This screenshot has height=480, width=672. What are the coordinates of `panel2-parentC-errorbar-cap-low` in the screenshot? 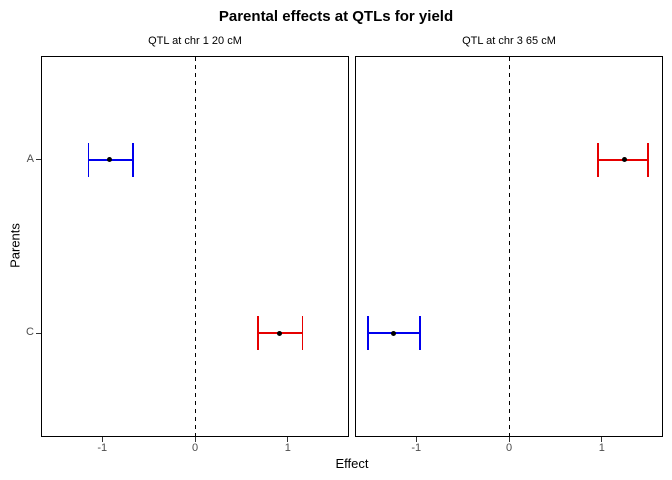 It's located at (368, 333).